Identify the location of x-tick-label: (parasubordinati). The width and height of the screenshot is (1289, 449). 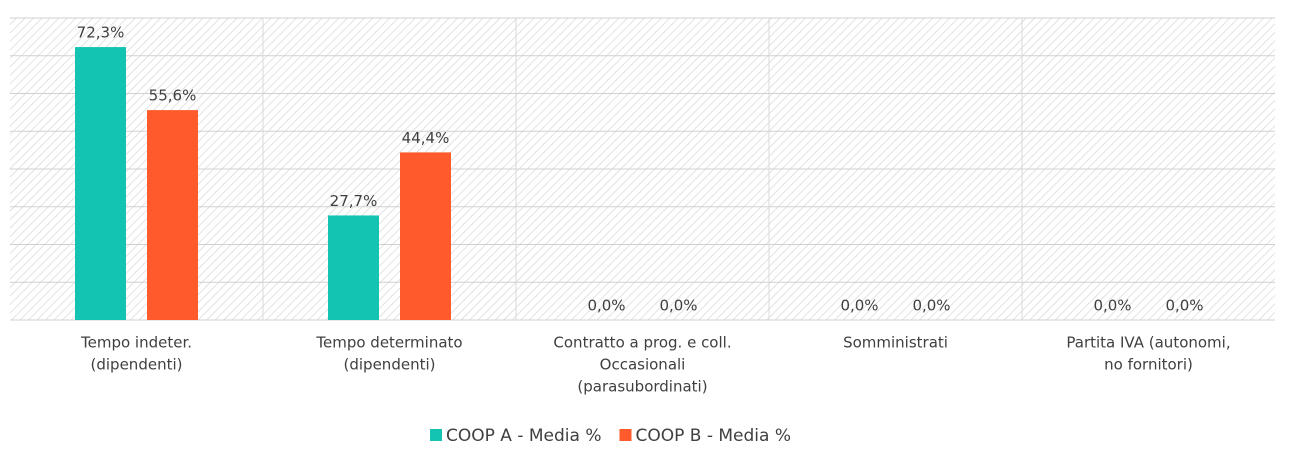
(642, 387).